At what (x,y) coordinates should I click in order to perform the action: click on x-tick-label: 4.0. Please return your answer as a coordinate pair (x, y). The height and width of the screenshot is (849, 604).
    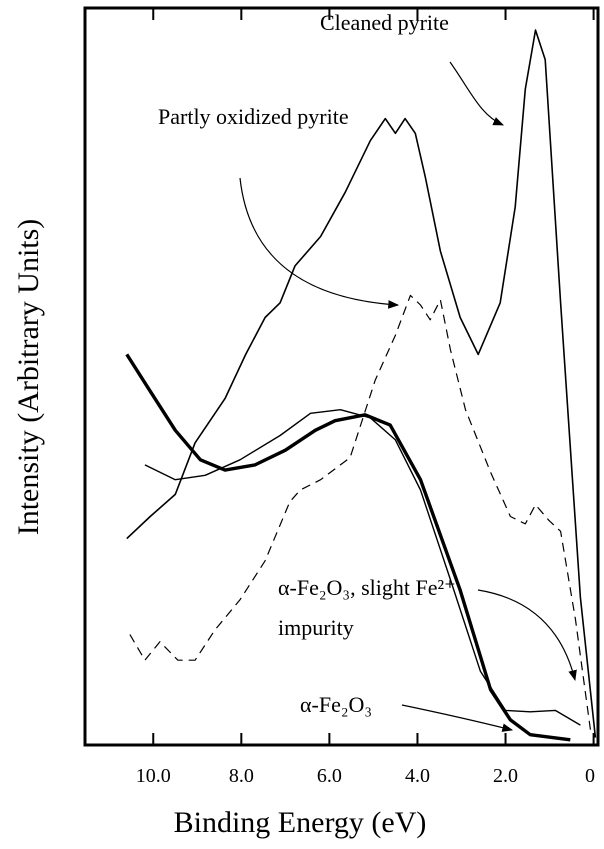
    Looking at the image, I should click on (417, 776).